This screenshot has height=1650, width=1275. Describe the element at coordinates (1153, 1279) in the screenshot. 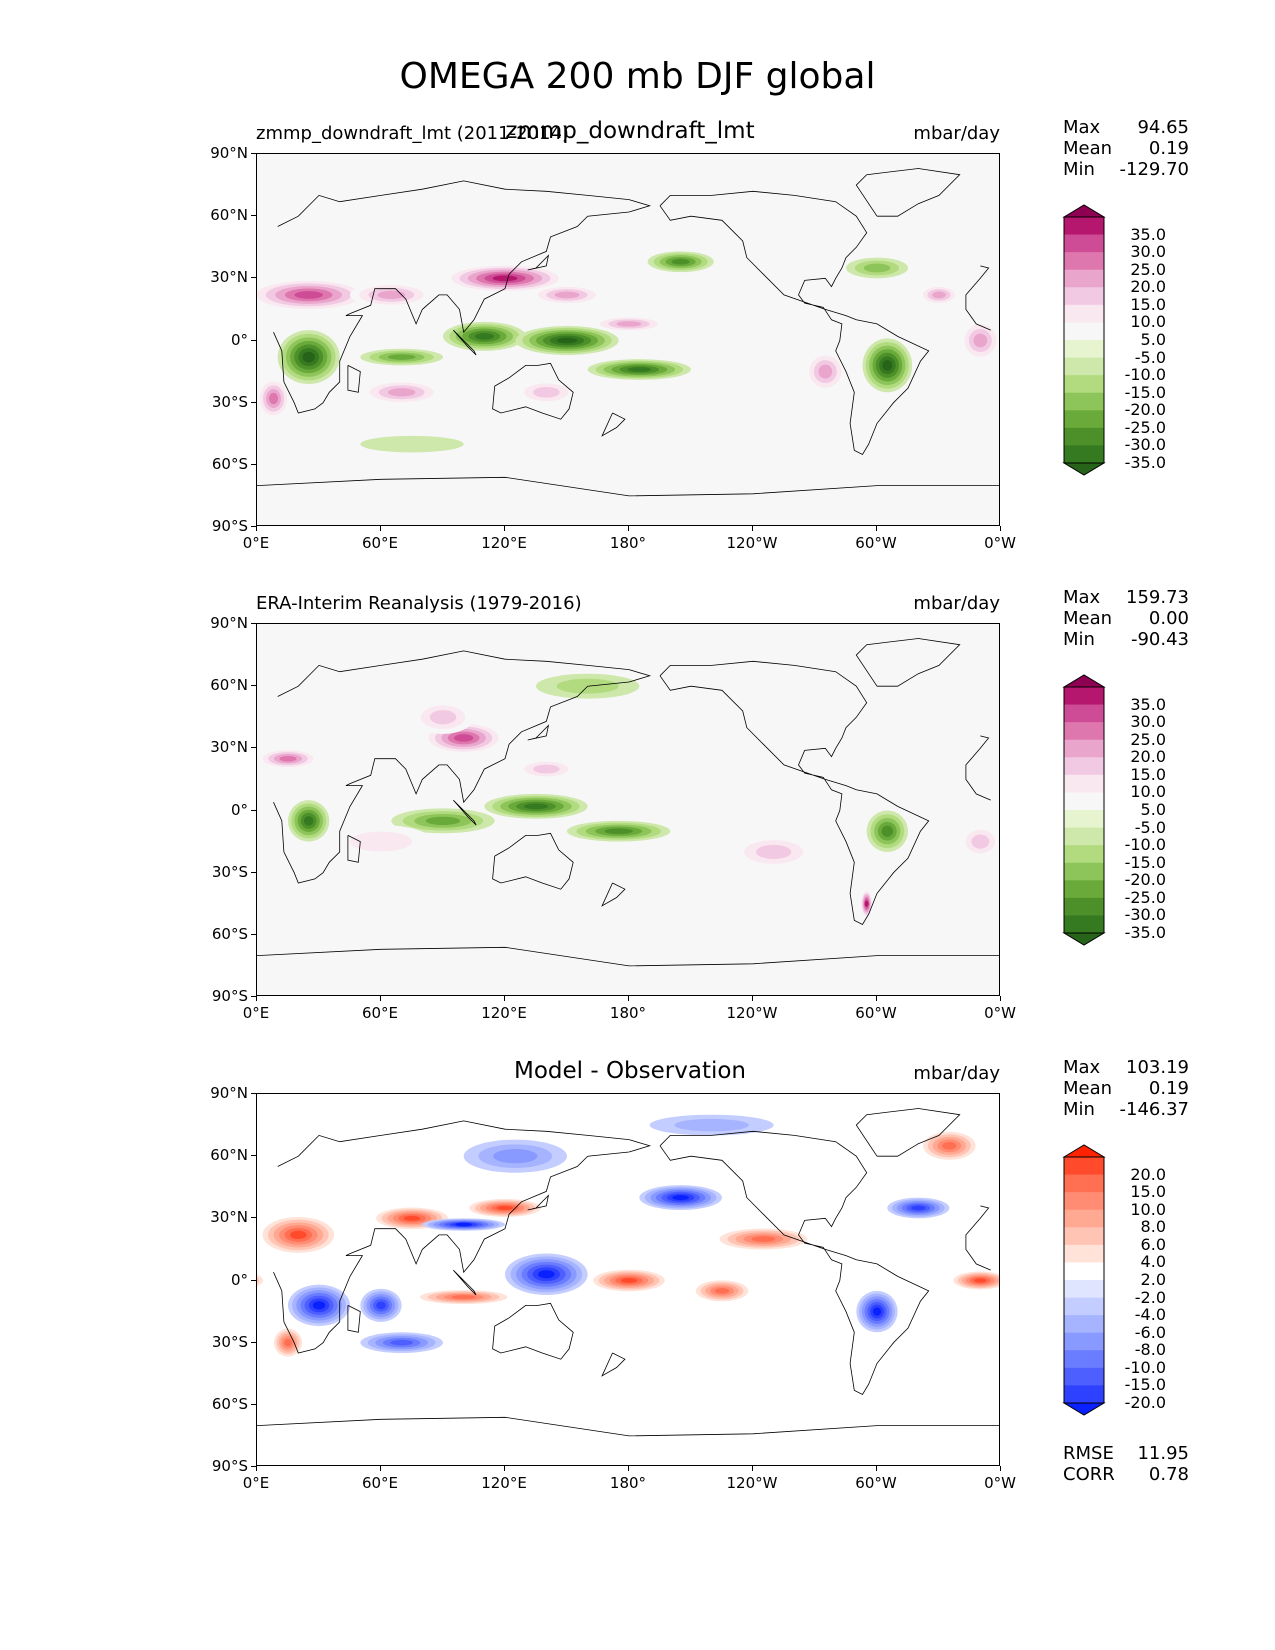

I see `colorbar-tick-label: 2.0` at that location.